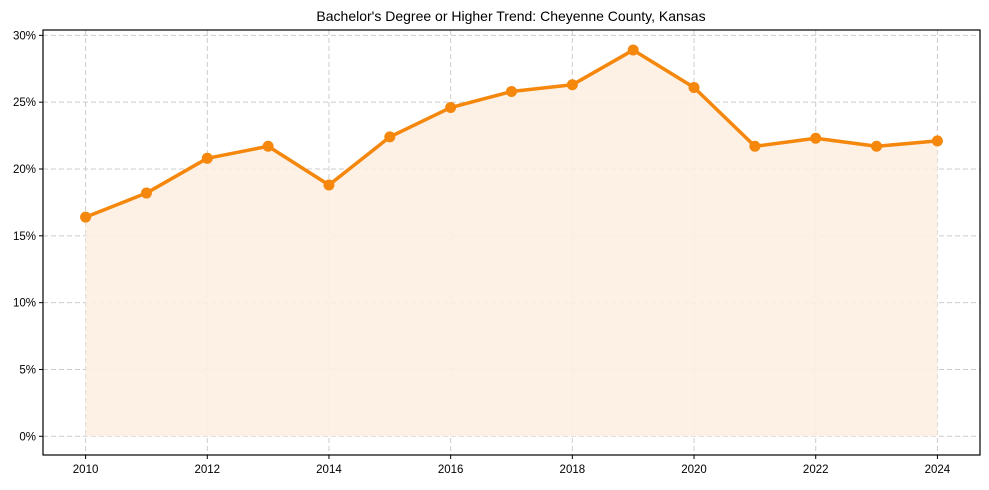 This screenshot has width=989, height=490. Describe the element at coordinates (329, 470) in the screenshot. I see `x-tick-label: 2014` at that location.